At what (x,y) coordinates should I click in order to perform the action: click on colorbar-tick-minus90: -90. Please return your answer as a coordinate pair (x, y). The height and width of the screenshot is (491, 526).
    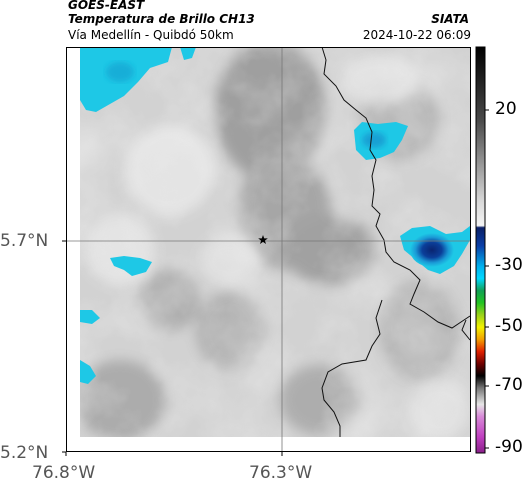
    Looking at the image, I should click on (509, 447).